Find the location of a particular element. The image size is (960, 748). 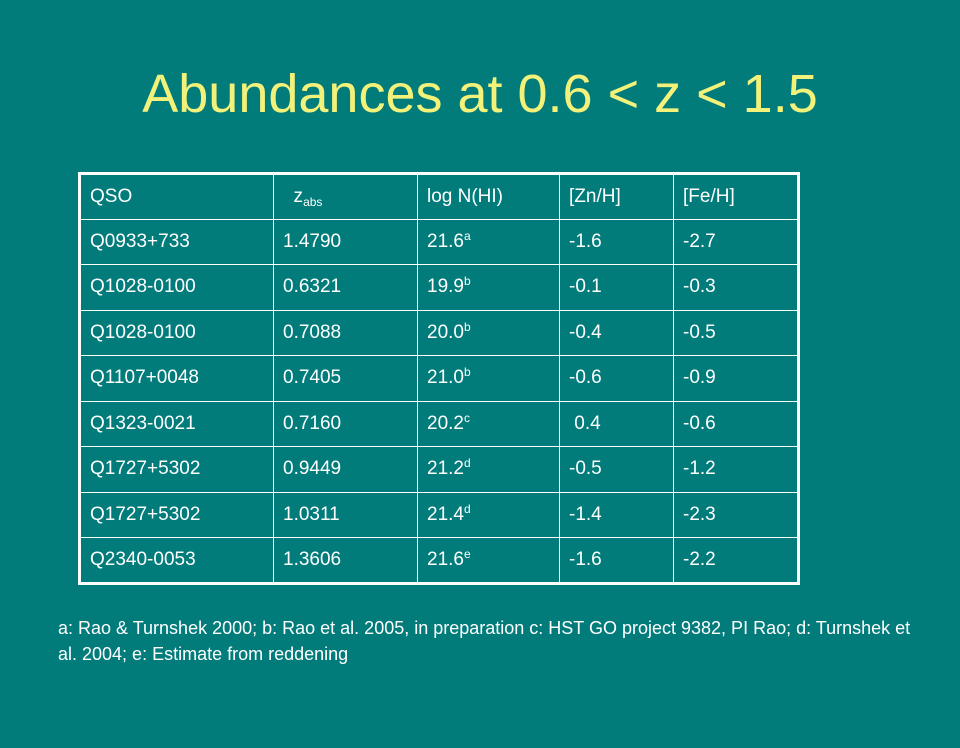

column-header-log-nhi: log N(HI) is located at coordinates (488, 196).